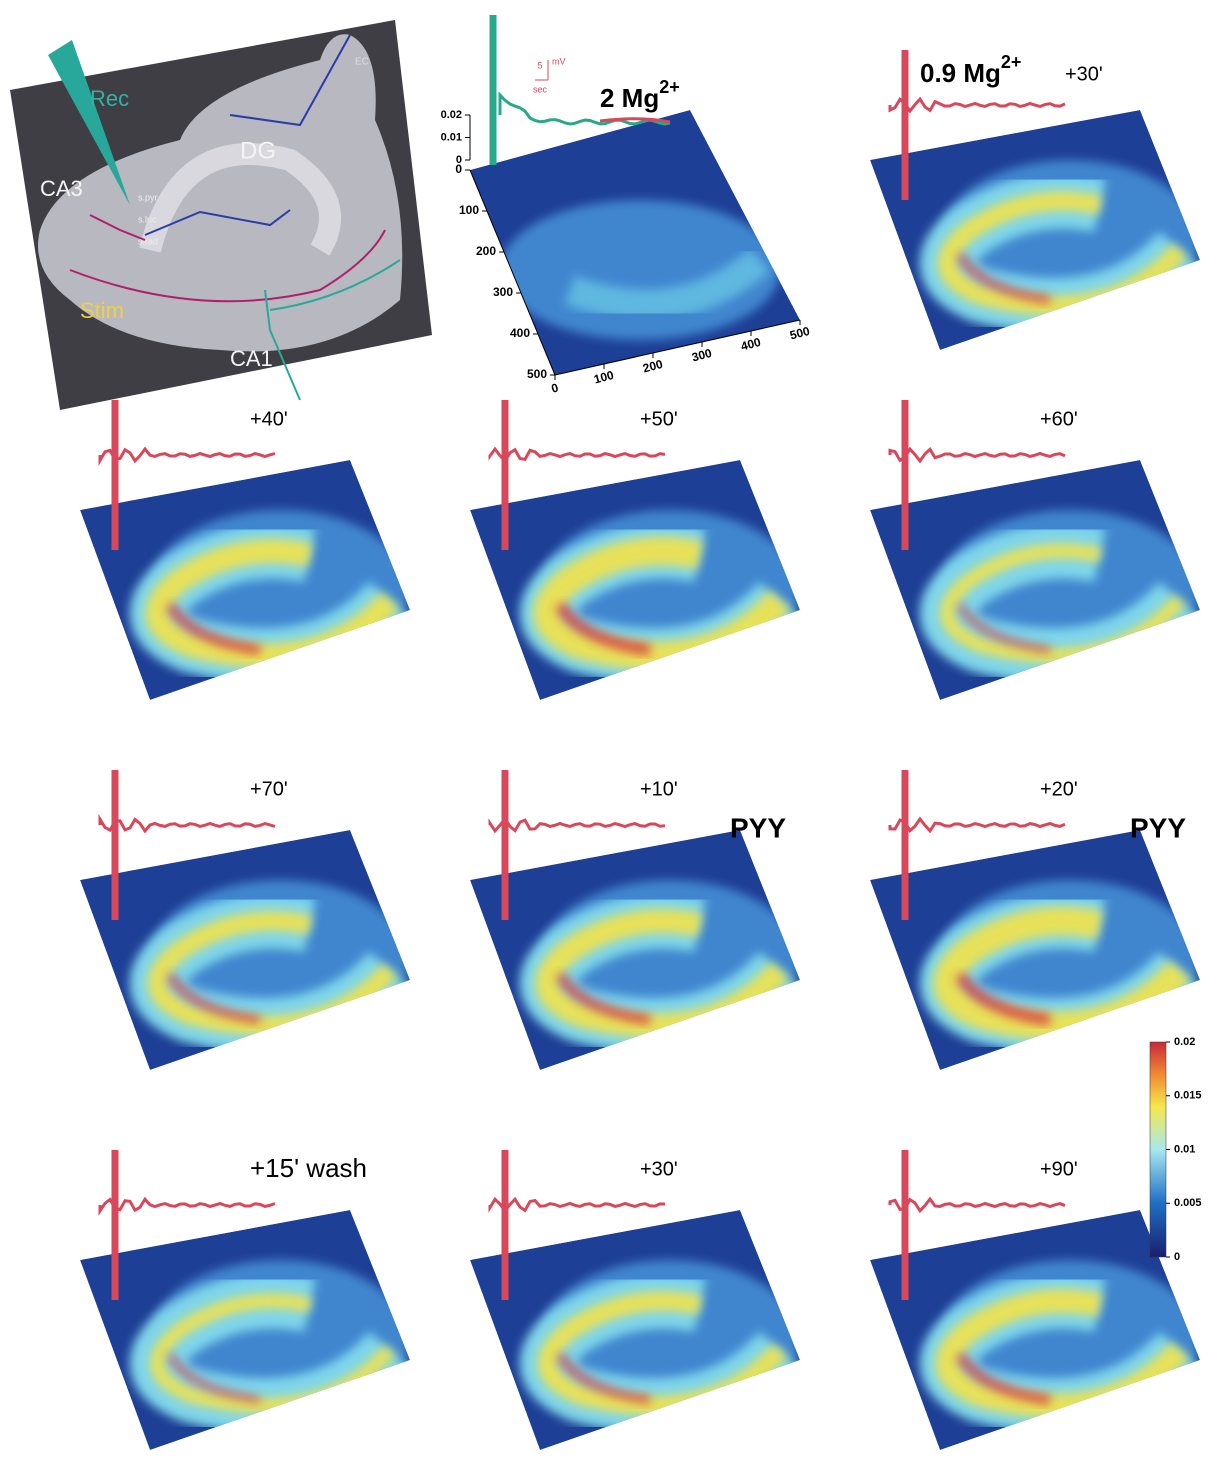  Describe the element at coordinates (539, 65) in the screenshot. I see `scale-amplitude: 5` at that location.